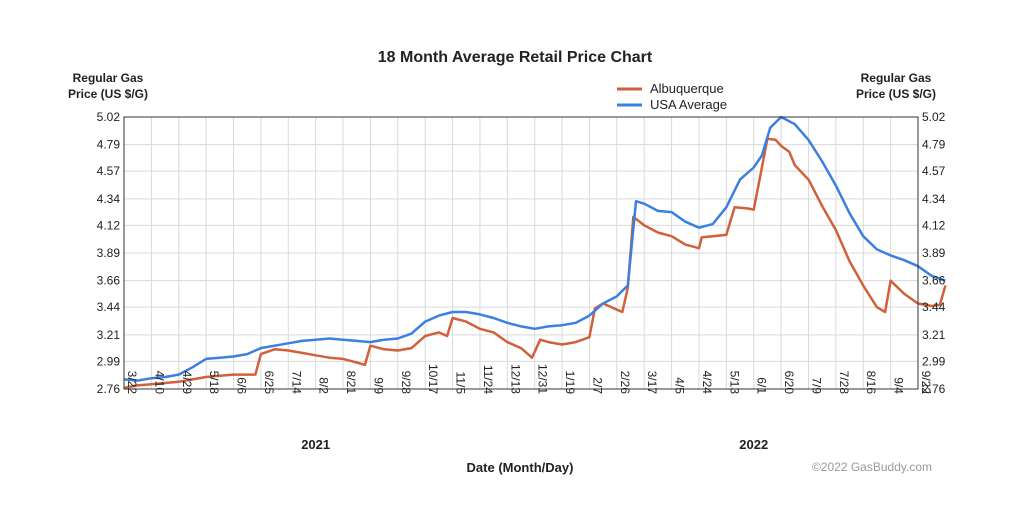  What do you see at coordinates (109, 145) in the screenshot?
I see `y-tick-label-left-1: 4.79` at bounding box center [109, 145].